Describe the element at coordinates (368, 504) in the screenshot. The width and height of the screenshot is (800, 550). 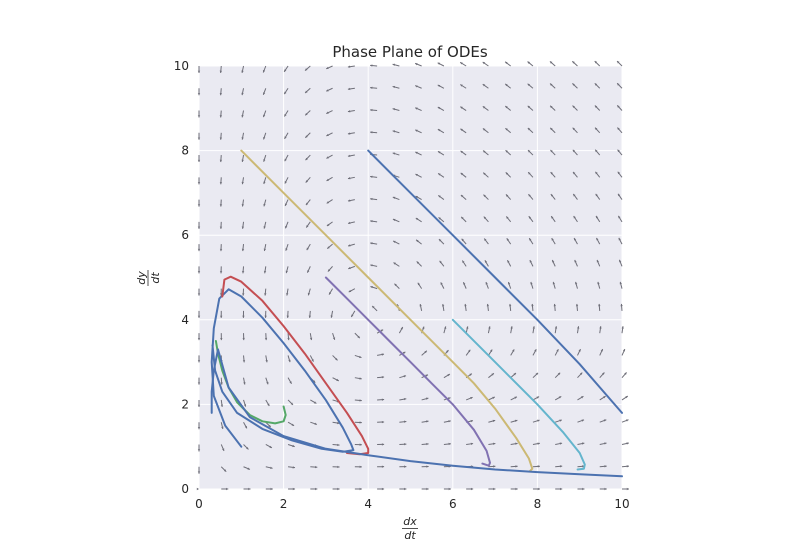
I see `x-tick-label: 4` at that location.